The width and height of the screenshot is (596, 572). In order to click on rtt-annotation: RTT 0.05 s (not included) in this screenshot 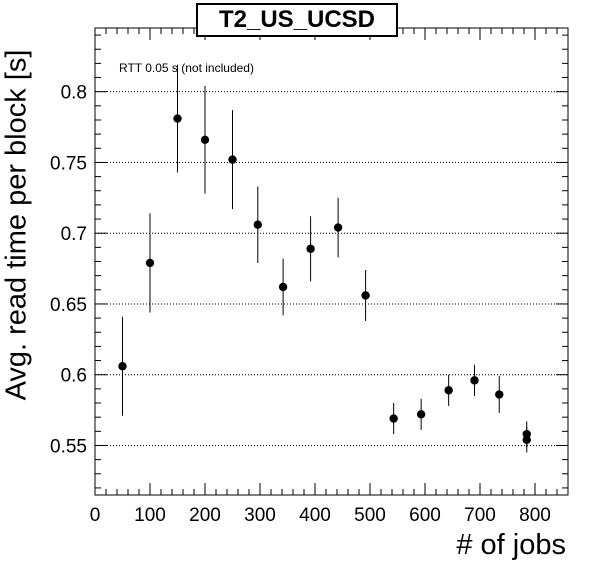, I will do `click(186, 68)`.